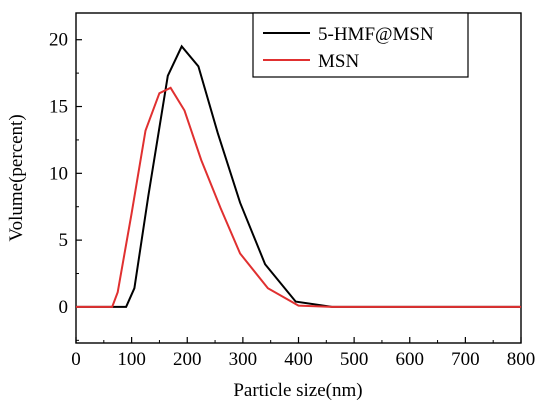 This screenshot has height=400, width=542. I want to click on x-tick-label: 600, so click(410, 359).